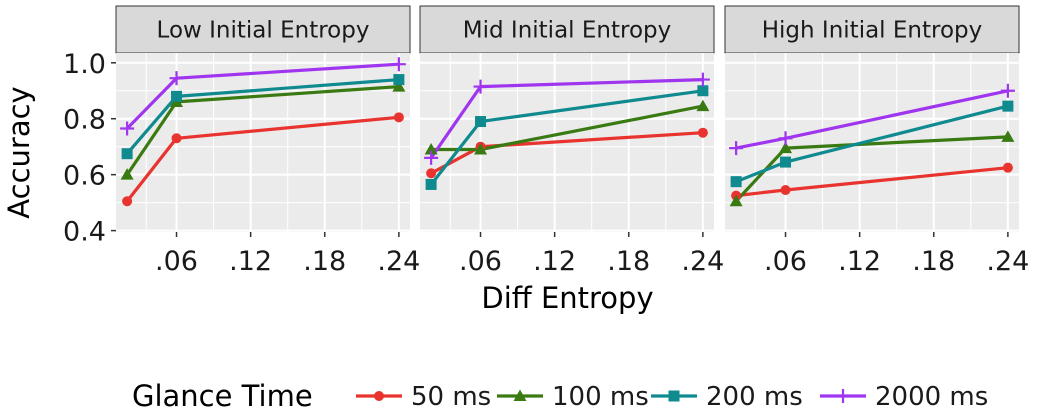 The height and width of the screenshot is (420, 1038). Describe the element at coordinates (931, 397) in the screenshot. I see `legend-entry-label-3: 2000 ms` at that location.